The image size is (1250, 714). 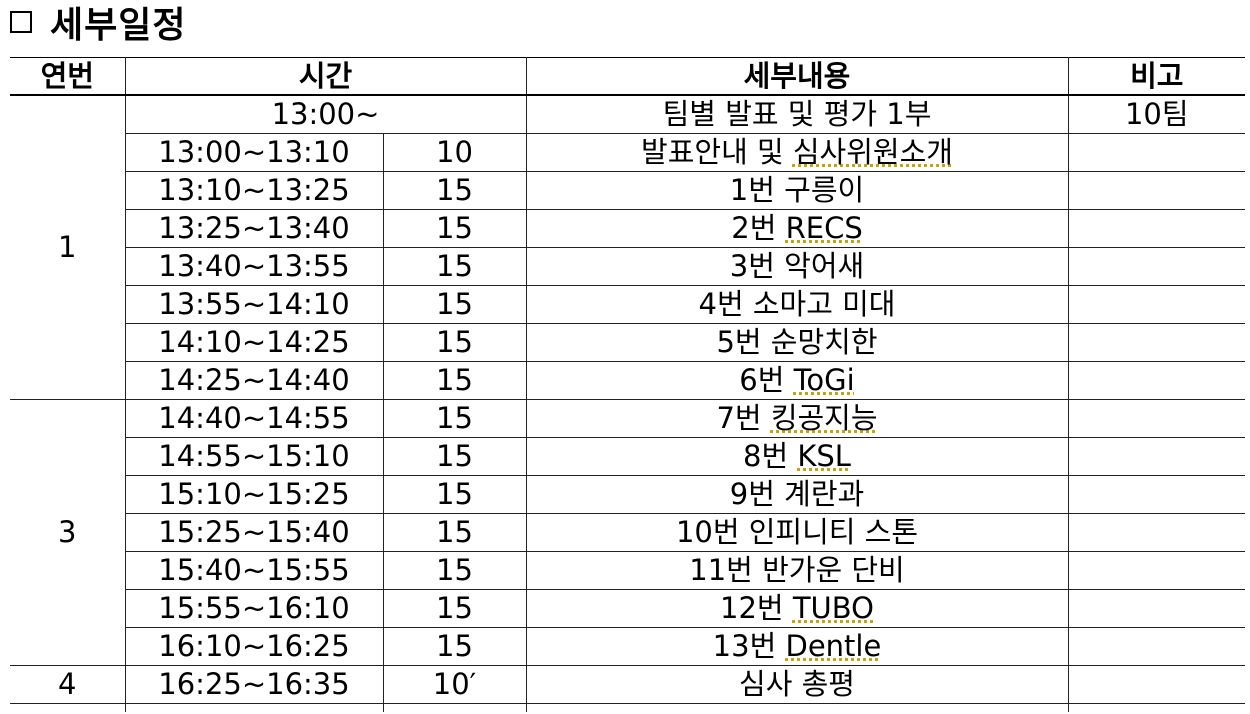 I want to click on time-cell: 15:55~16:10, so click(x=254, y=608).